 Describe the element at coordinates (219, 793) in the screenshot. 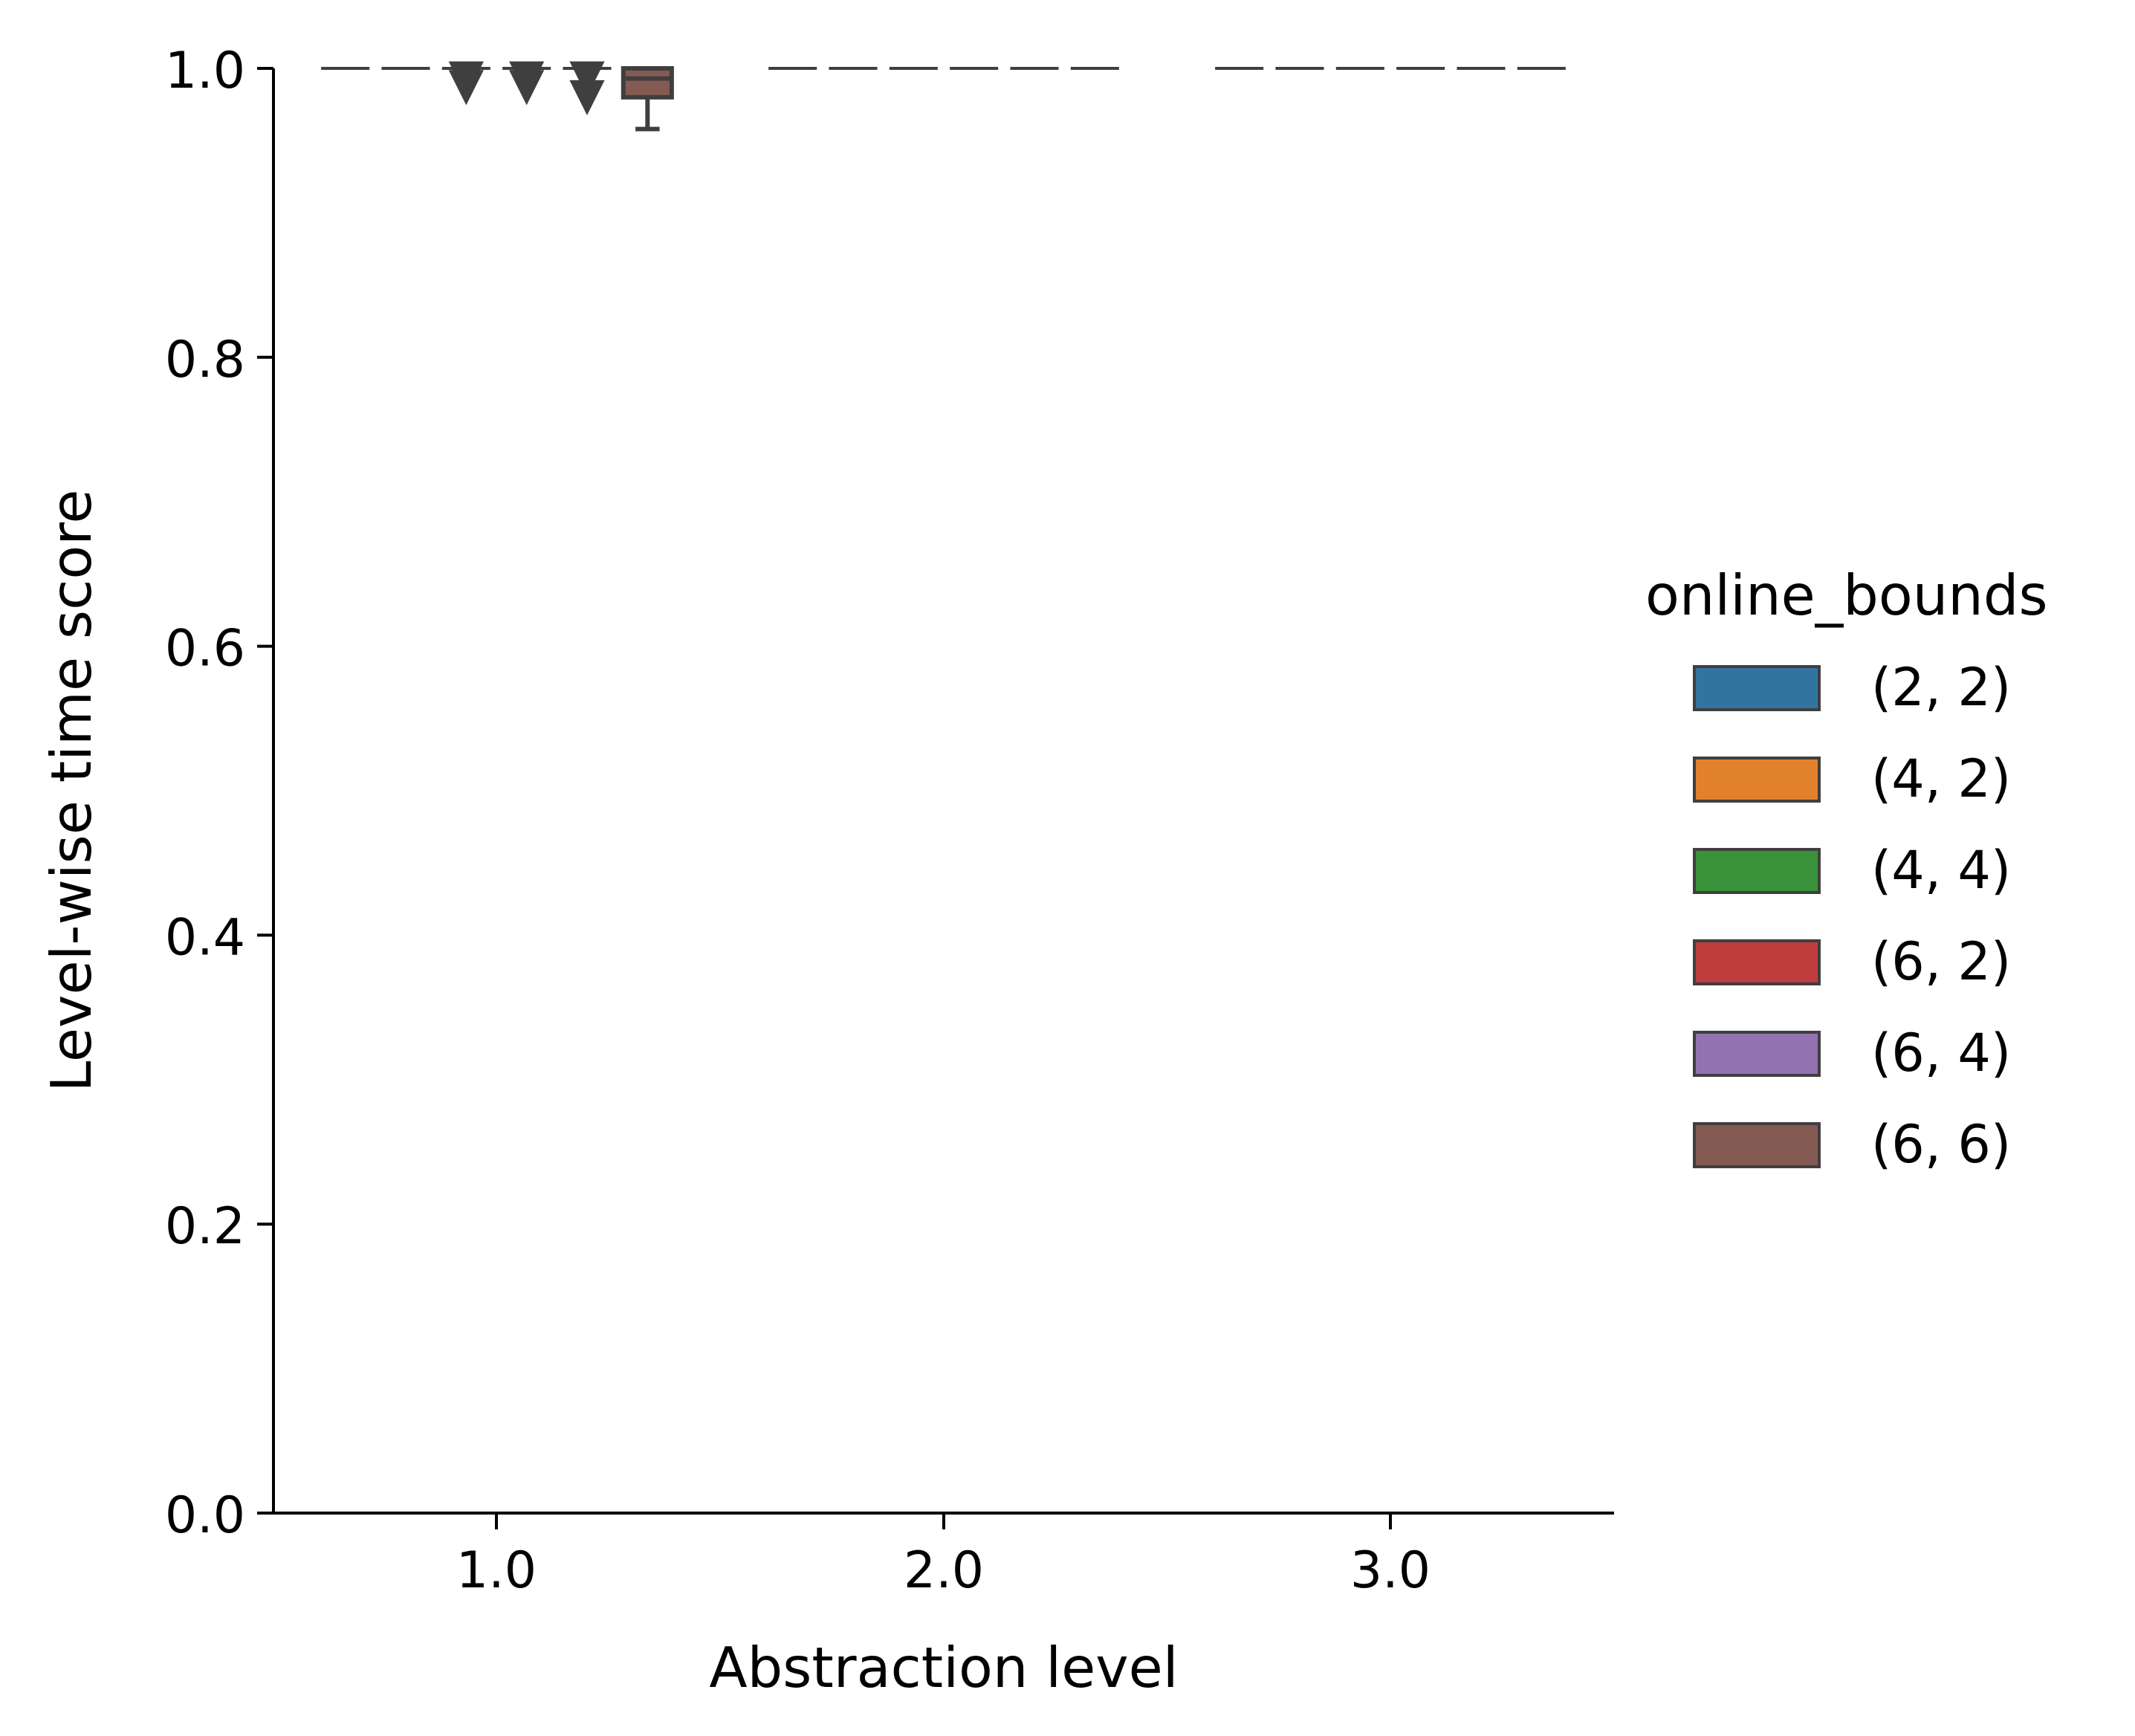

I see `y-ticks: 0.0 0.2 0.4 0.6 0.8 1.0` at that location.